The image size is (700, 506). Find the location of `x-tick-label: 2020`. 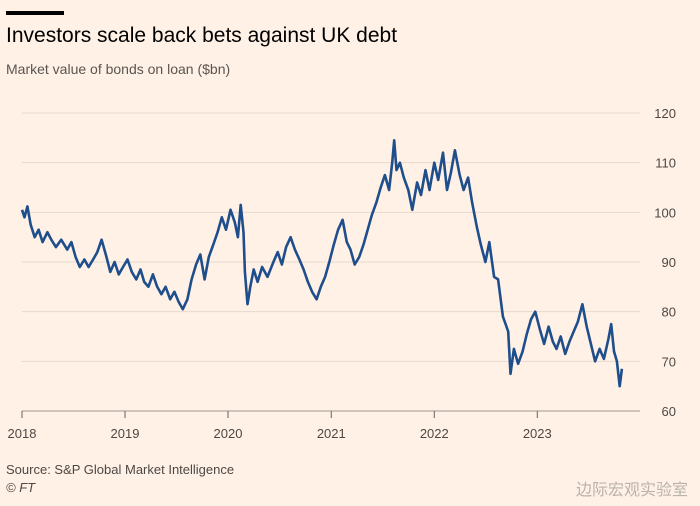

x-tick-label: 2020 is located at coordinates (228, 433).